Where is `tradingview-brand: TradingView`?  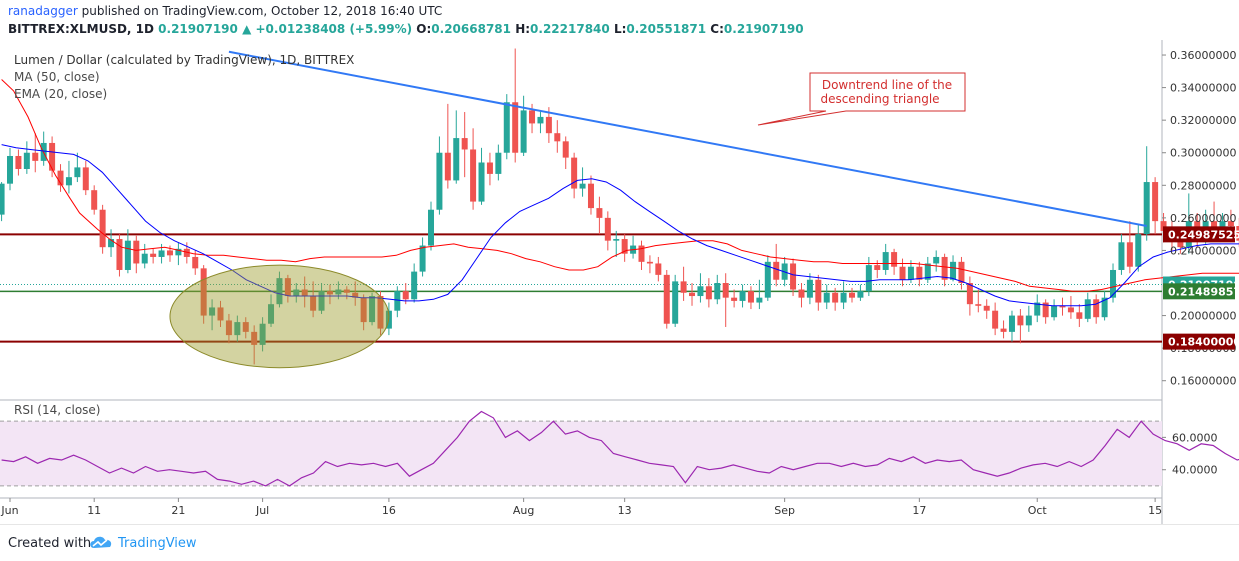 tradingview-brand: TradingView is located at coordinates (157, 543).